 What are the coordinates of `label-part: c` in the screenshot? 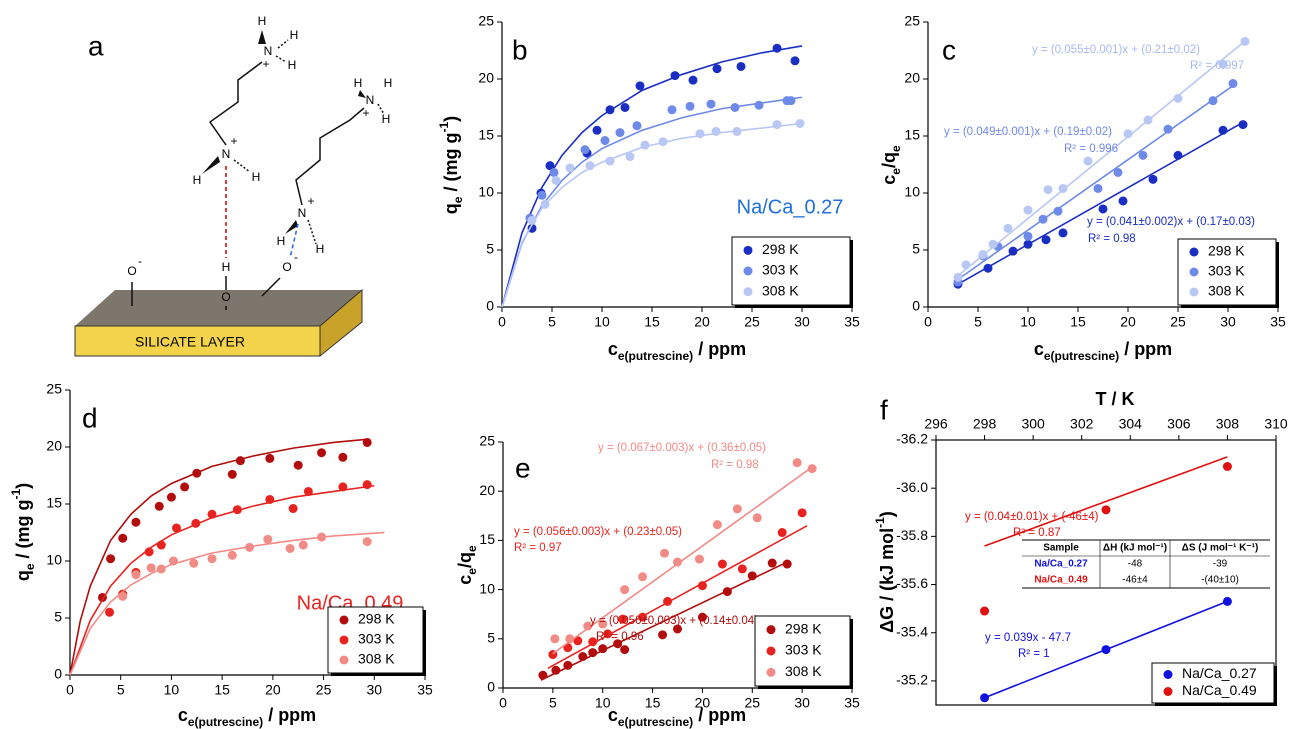 It's located at (1039, 349).